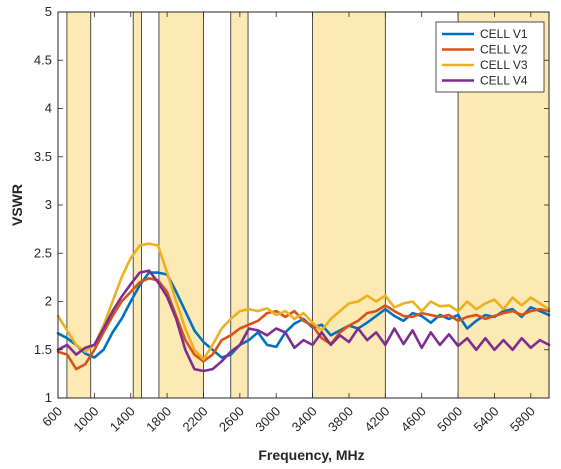  I want to click on x-tick-label: 3400, so click(304, 419).